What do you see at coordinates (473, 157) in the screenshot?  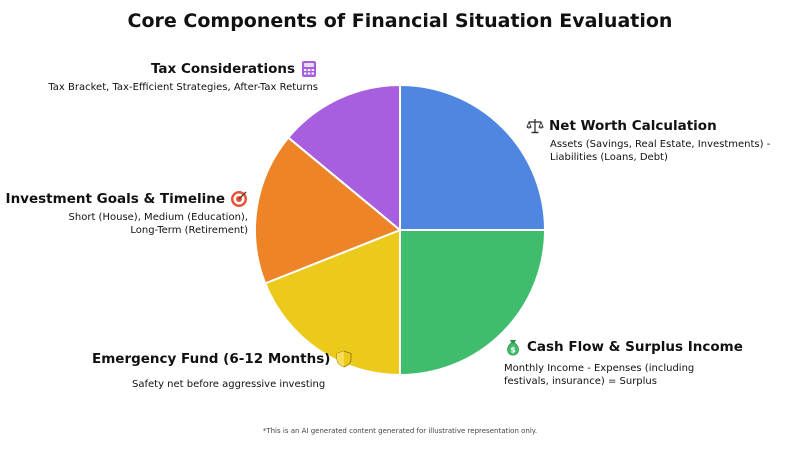 I see `pie-slice-net-worth-calculation` at bounding box center [473, 157].